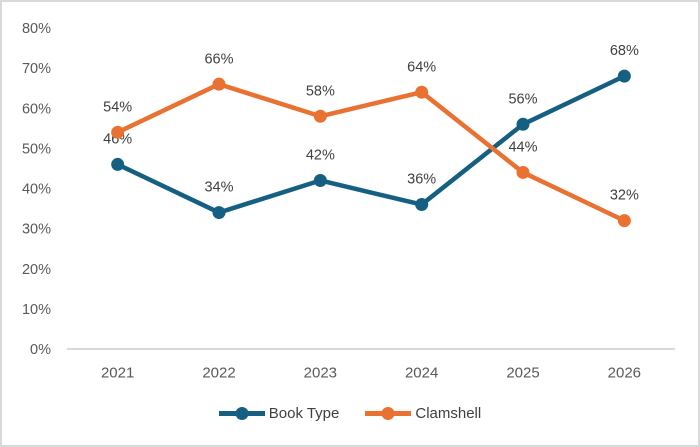 This screenshot has height=447, width=700. What do you see at coordinates (304, 413) in the screenshot?
I see `legend-label-book-type: Book Type` at bounding box center [304, 413].